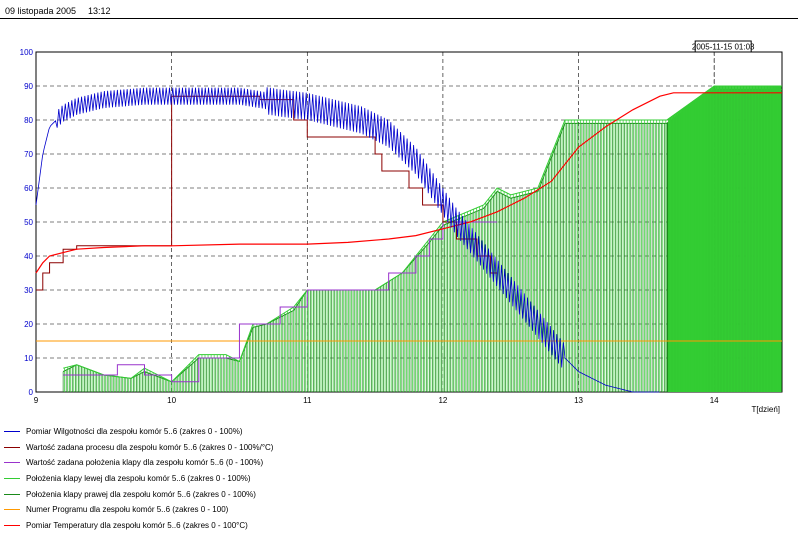  What do you see at coordinates (28, 222) in the screenshot?
I see `y-tick-label: 50` at bounding box center [28, 222].